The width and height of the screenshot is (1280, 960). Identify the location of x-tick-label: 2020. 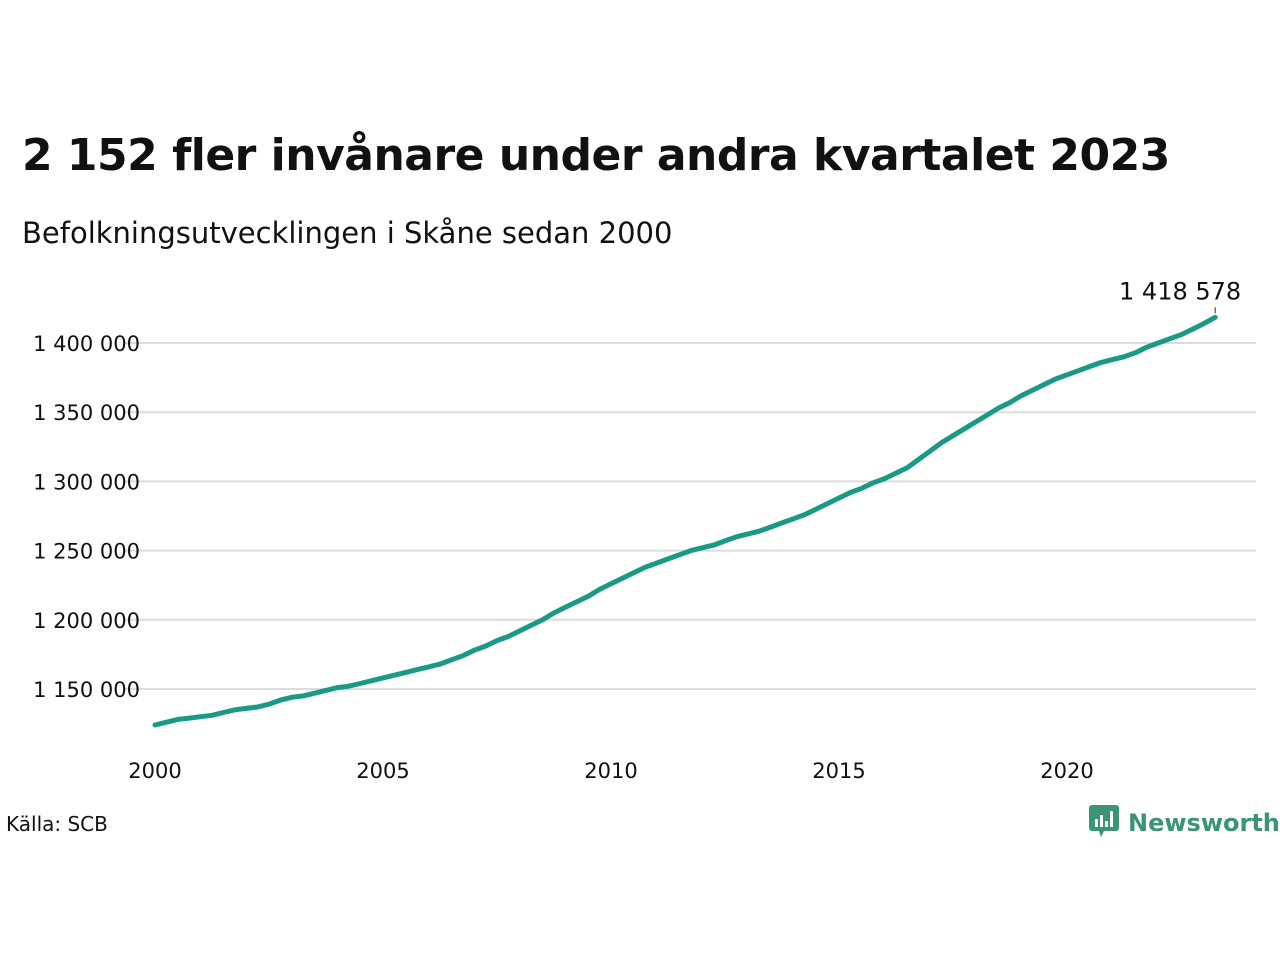
(1066, 771).